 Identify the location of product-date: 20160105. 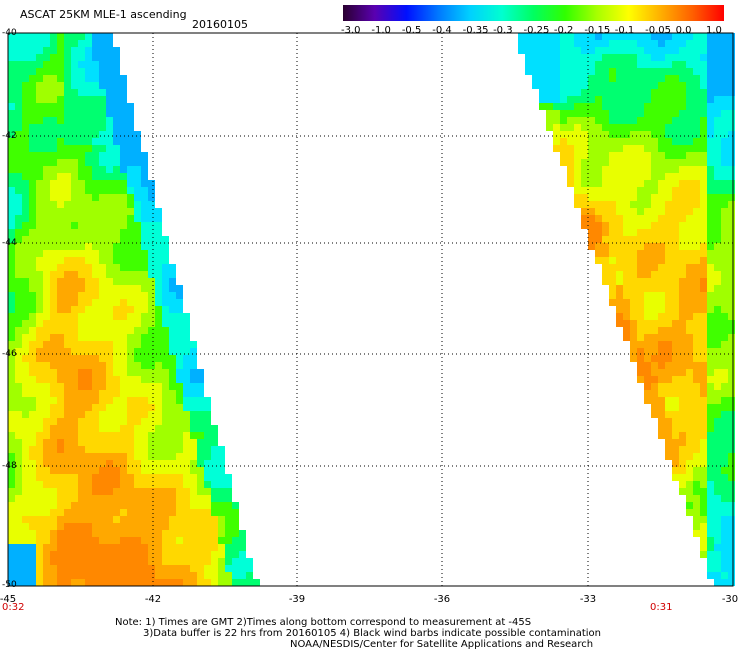
(220, 24).